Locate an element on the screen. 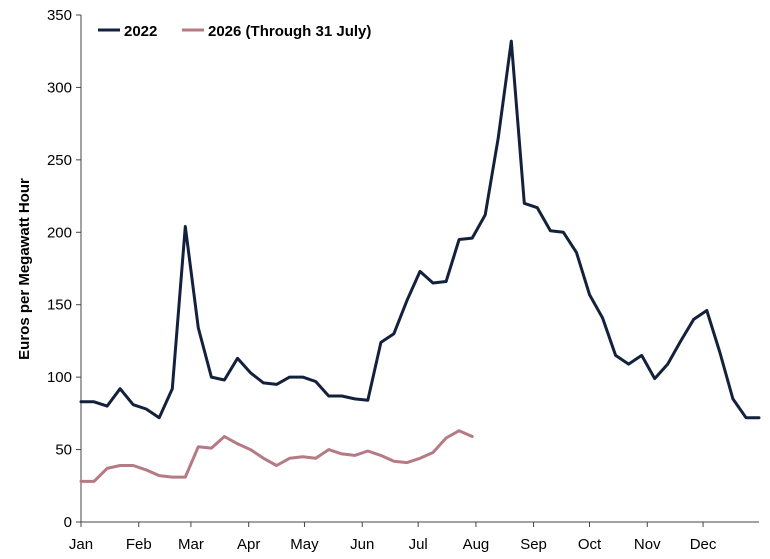 The width and height of the screenshot is (770, 559). y-tick-label: 300 is located at coordinates (59, 87).